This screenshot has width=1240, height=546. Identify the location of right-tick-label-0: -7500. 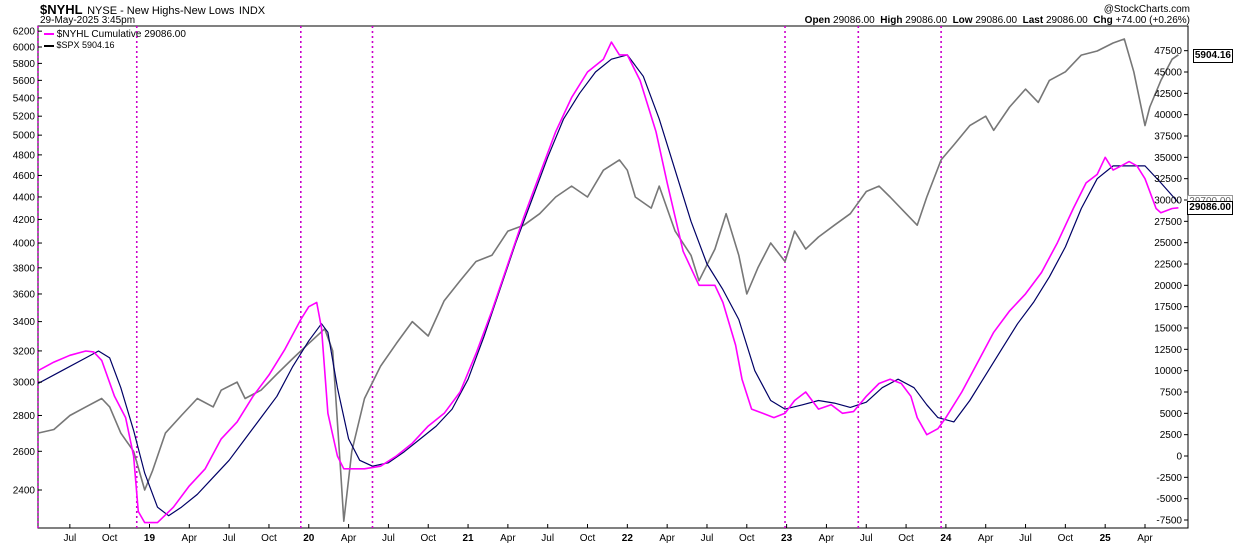
(1169, 521).